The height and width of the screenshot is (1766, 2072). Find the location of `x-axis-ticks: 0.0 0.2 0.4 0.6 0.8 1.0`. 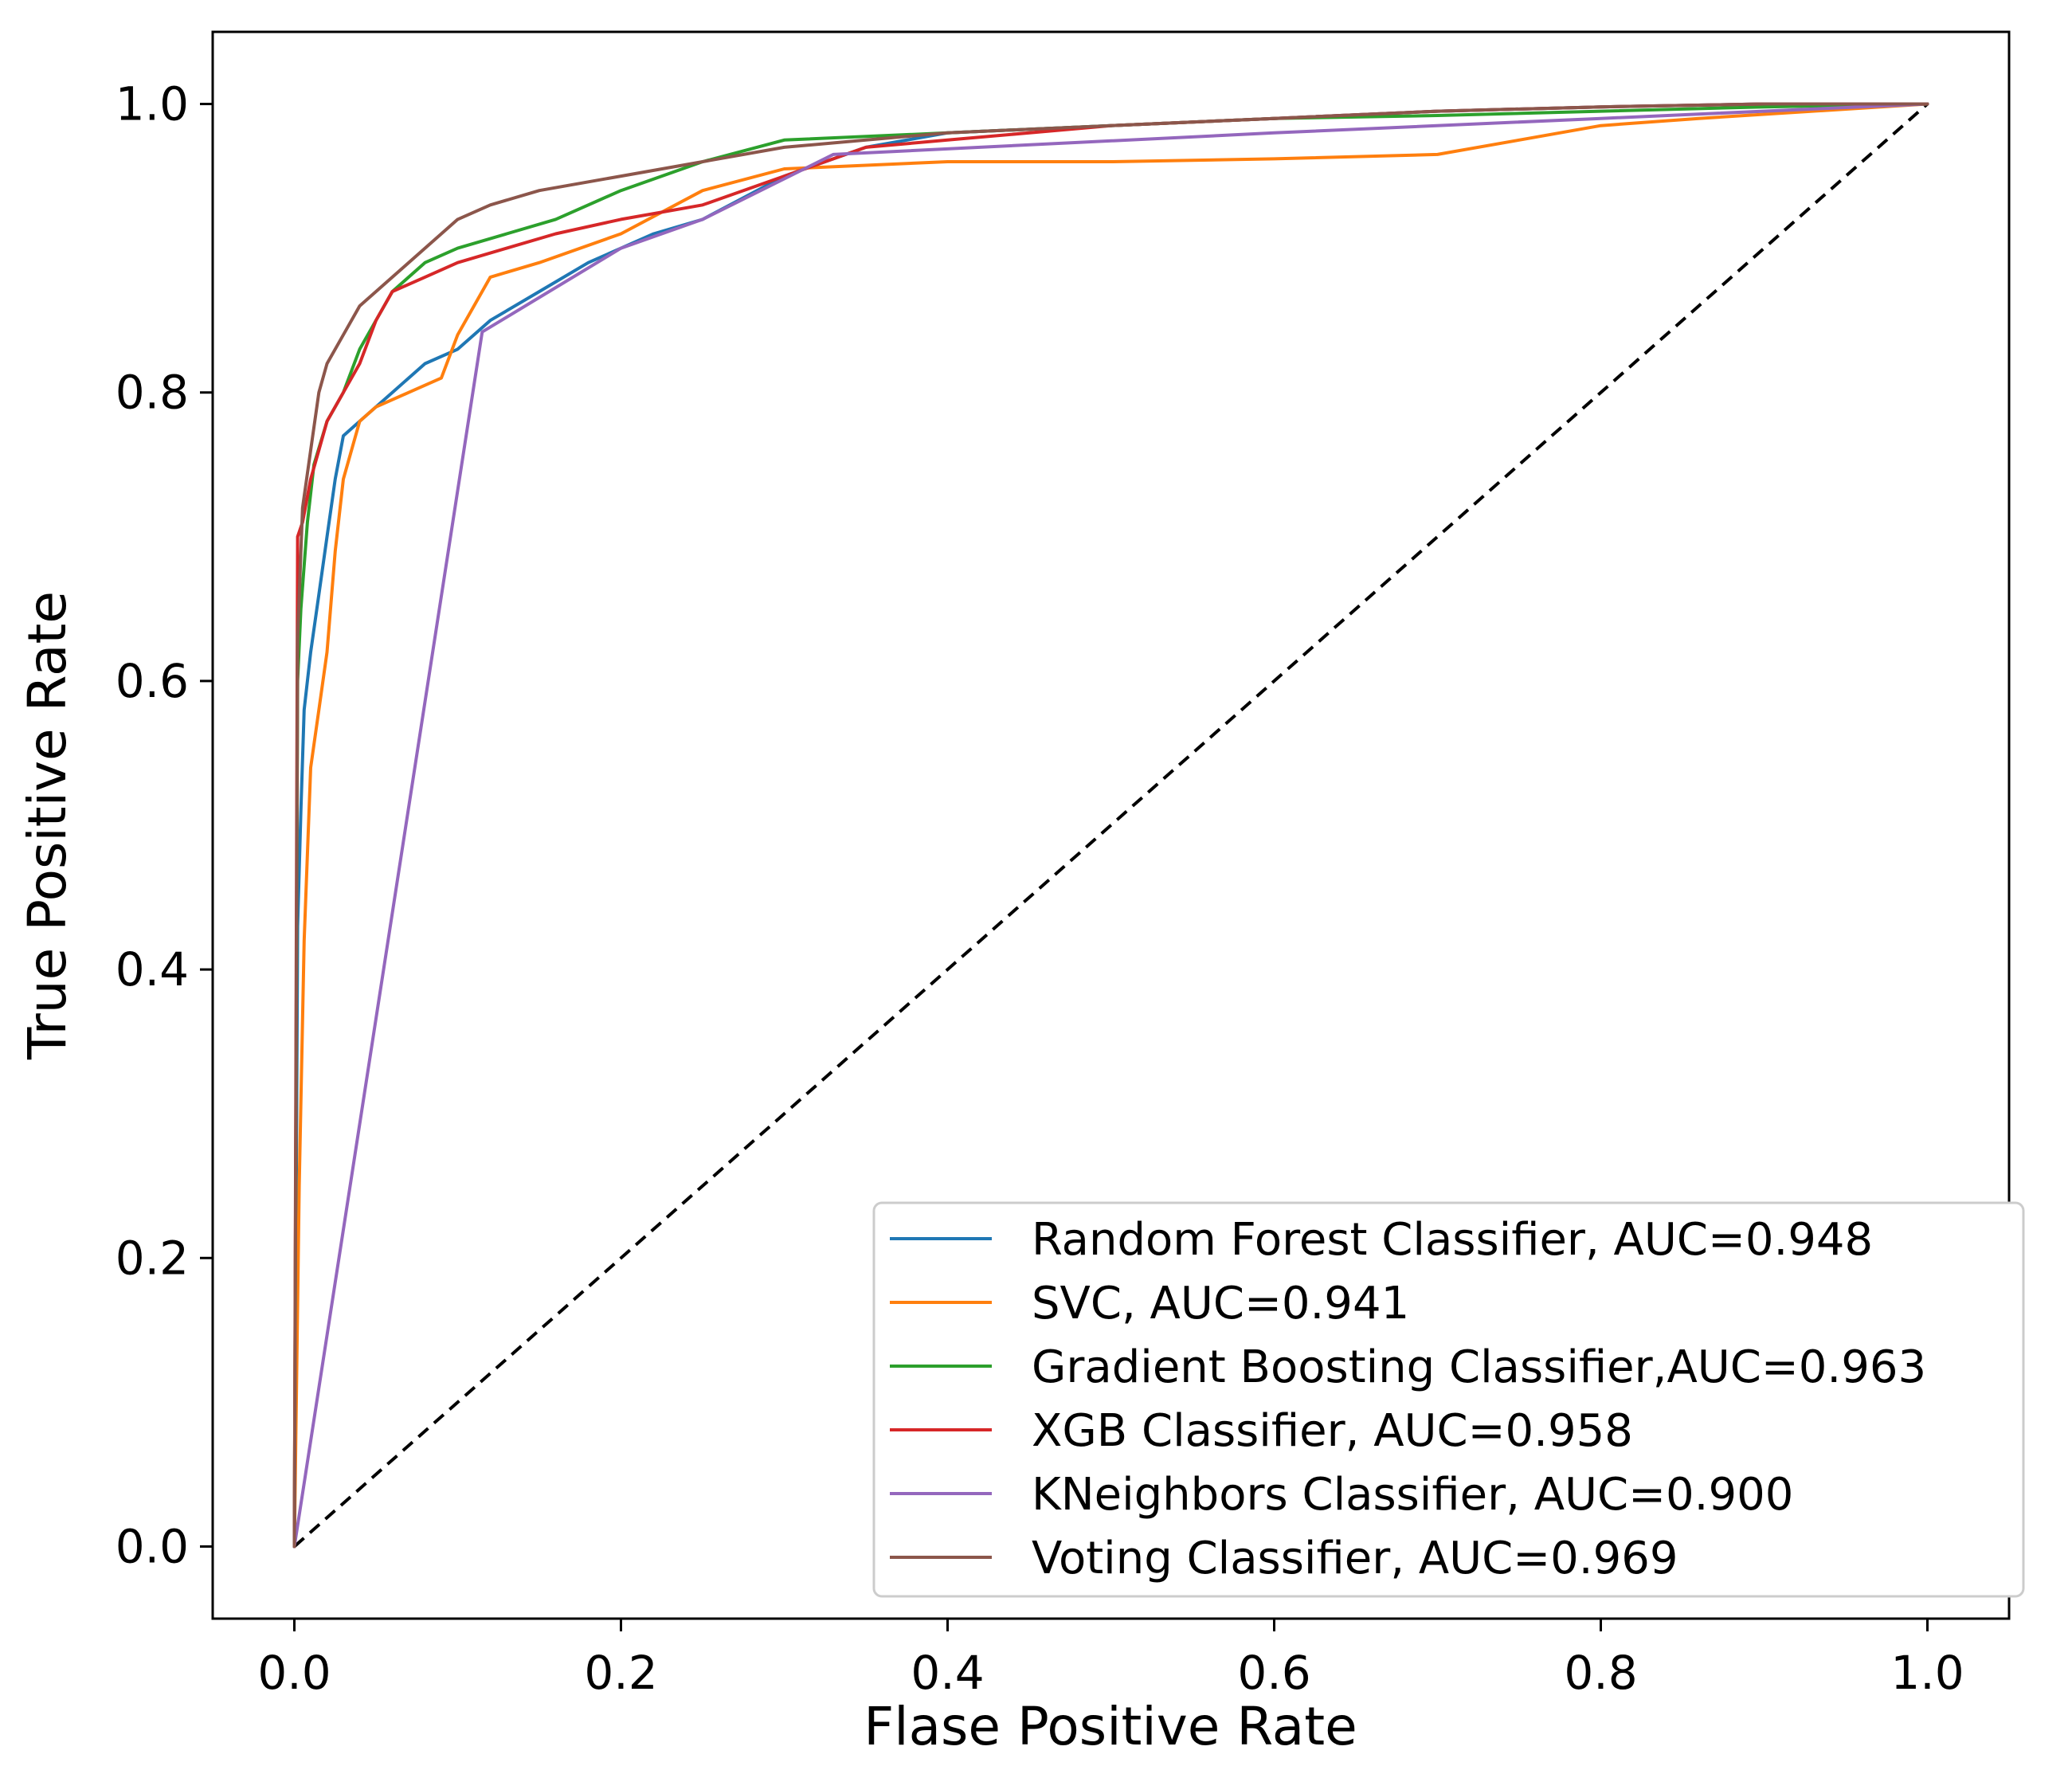

x-axis-ticks: 0.0 0.2 0.4 0.6 0.8 1.0 is located at coordinates (1110, 1659).